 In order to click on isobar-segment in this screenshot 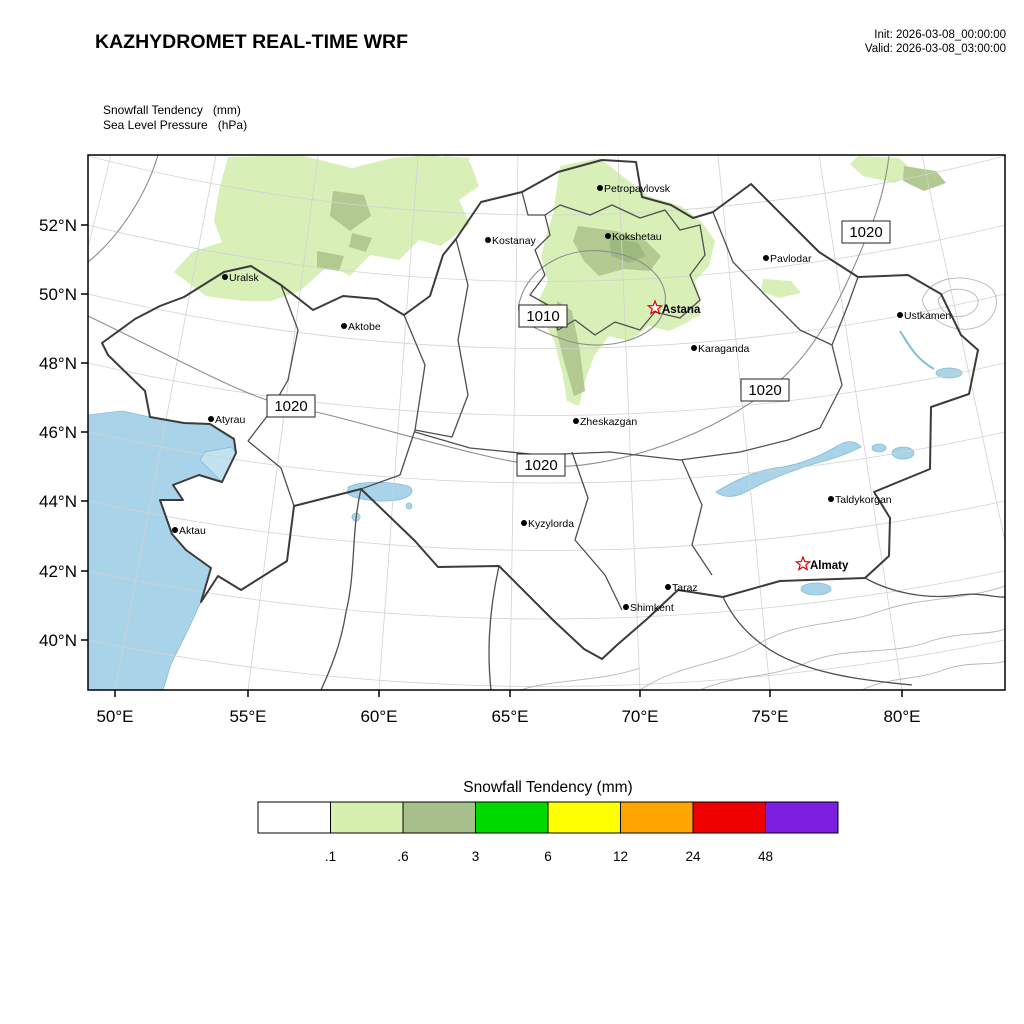, I will do `click(123, 209)`.